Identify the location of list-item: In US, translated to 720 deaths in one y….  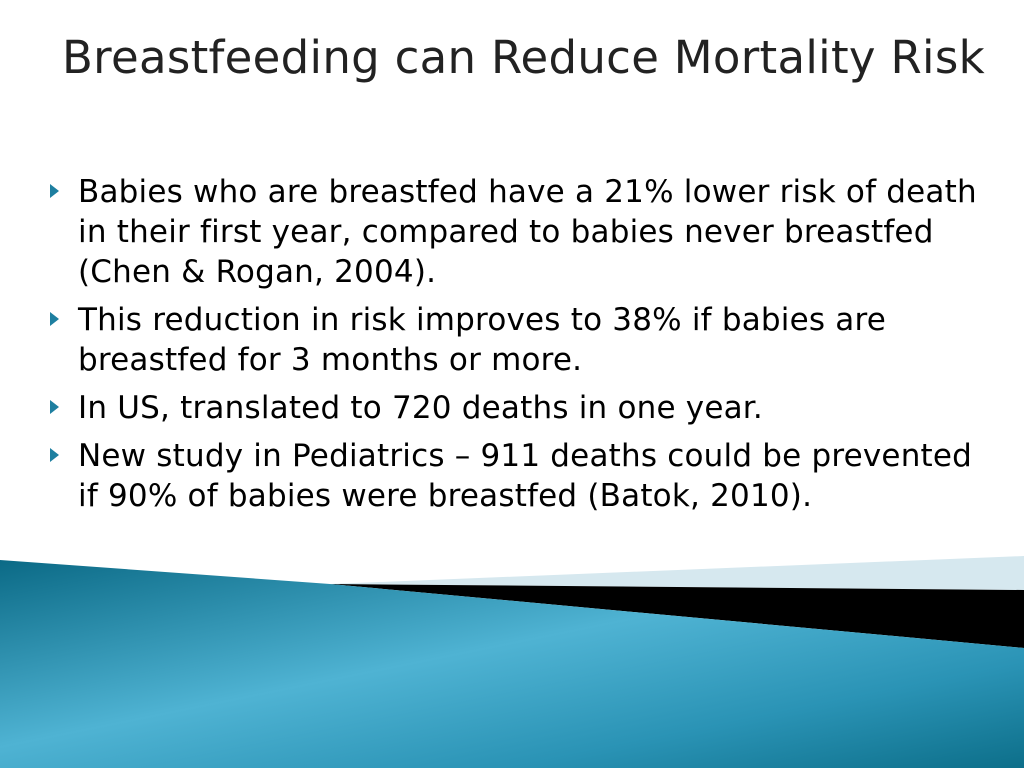
(518, 408).